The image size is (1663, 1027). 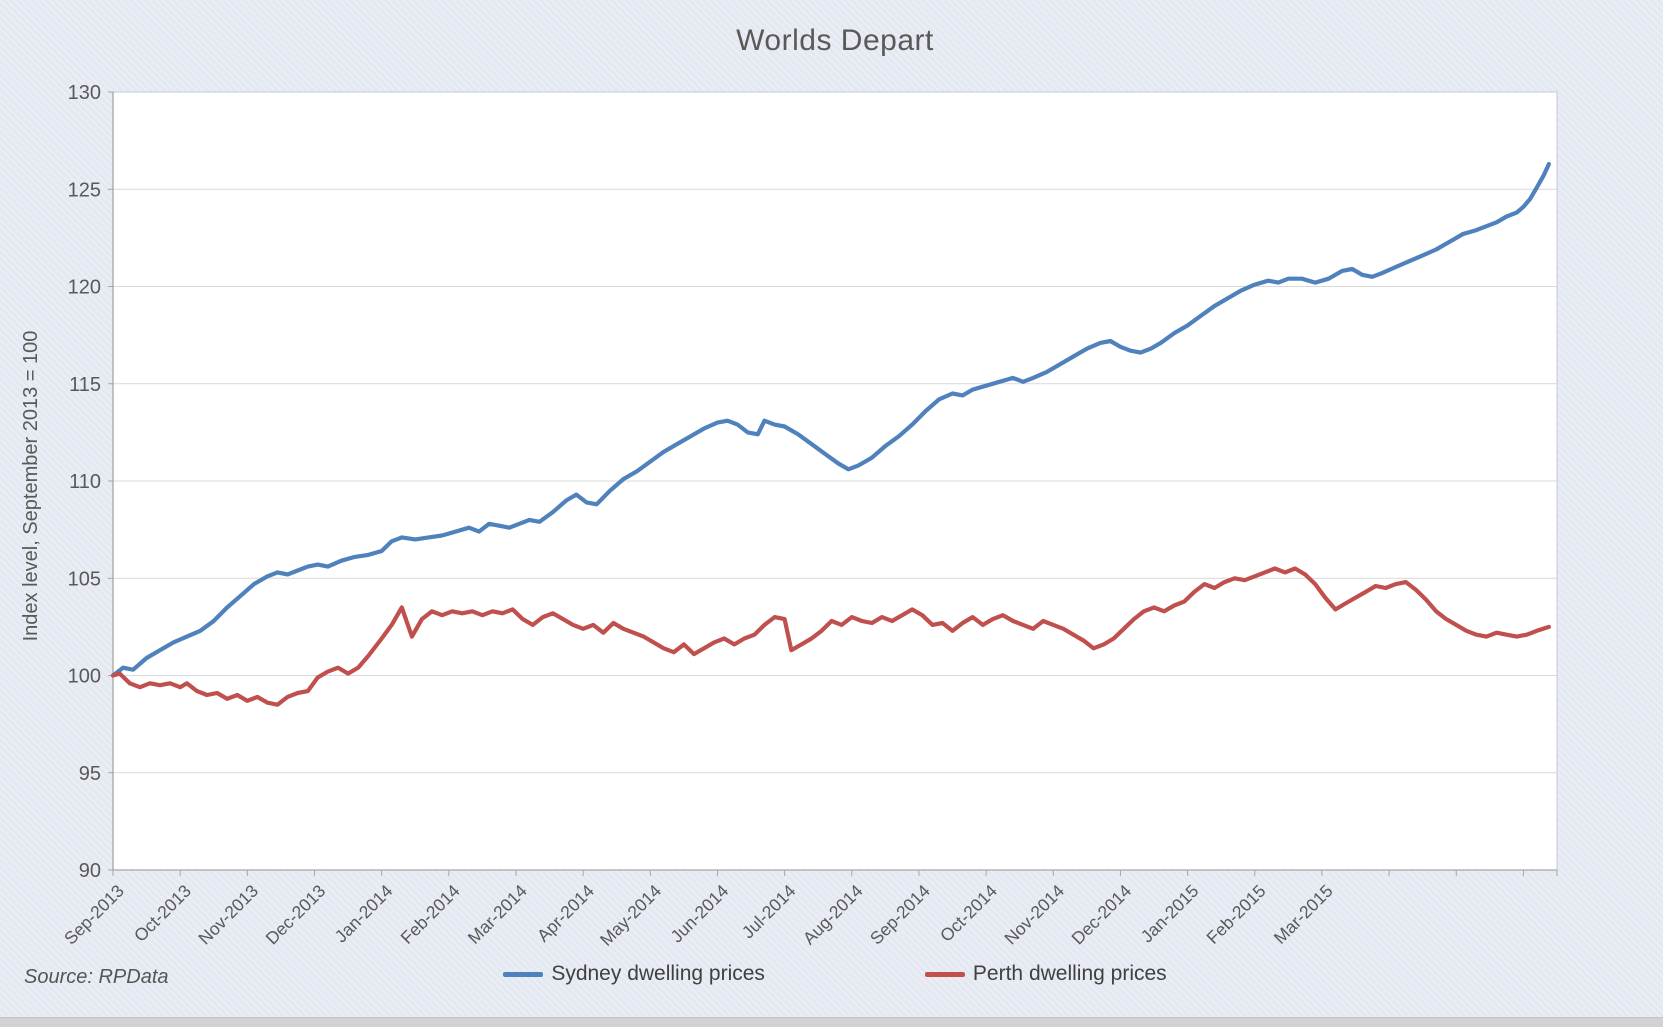 I want to click on y-tick-label-100: 100, so click(x=84, y=677).